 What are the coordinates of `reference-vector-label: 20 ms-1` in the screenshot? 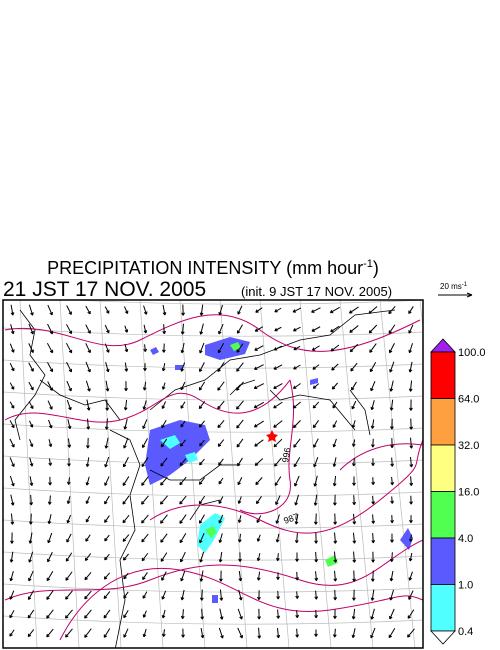 It's located at (454, 286).